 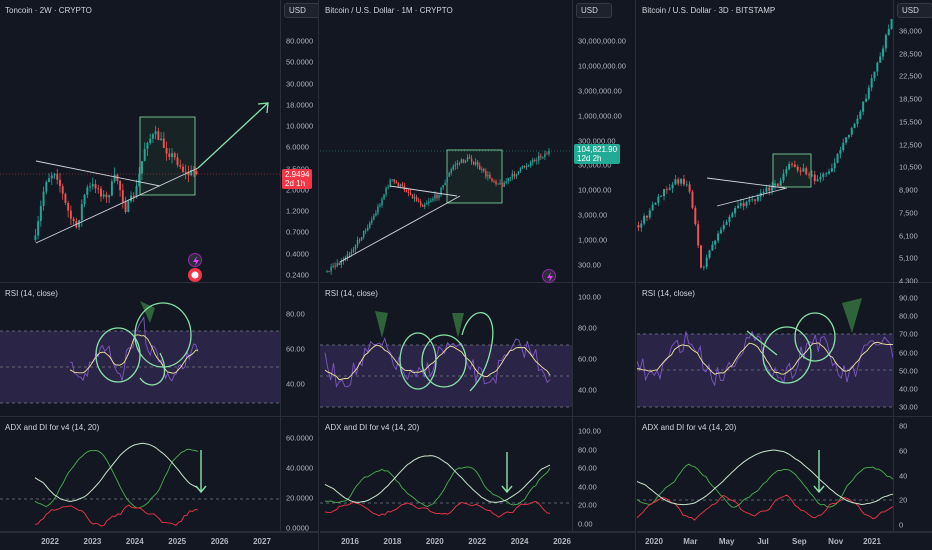 I want to click on adx-scale: 100.00 80.00 60.00 40.00 20.00 0.00, so click(x=603, y=474).